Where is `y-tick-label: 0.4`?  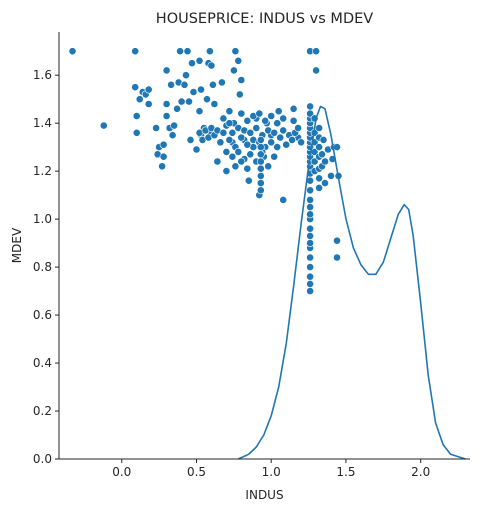
y-tick-label: 0.4 is located at coordinates (42, 363).